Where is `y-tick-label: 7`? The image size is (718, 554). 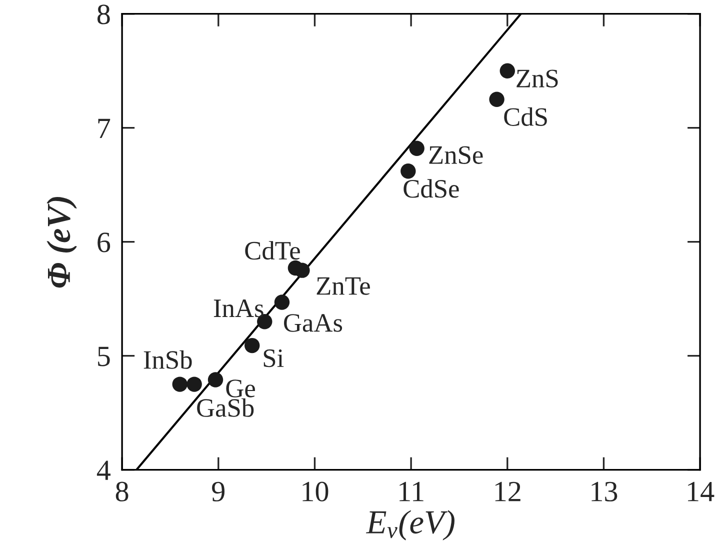
y-tick-label: 7 is located at coordinates (104, 128).